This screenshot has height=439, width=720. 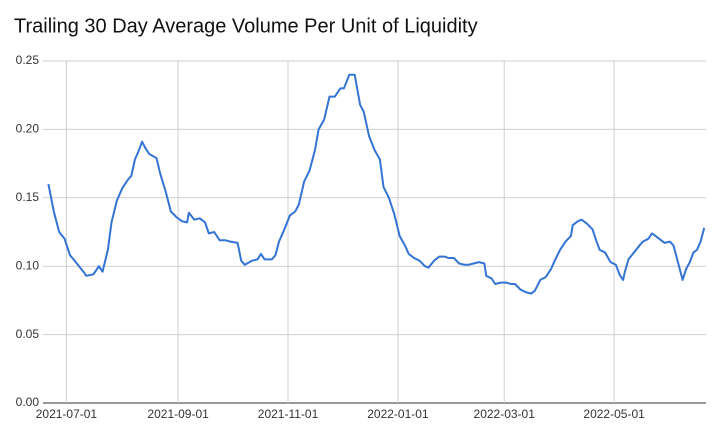 What do you see at coordinates (67, 414) in the screenshot?
I see `x-tick-label: 2021-07-01` at bounding box center [67, 414].